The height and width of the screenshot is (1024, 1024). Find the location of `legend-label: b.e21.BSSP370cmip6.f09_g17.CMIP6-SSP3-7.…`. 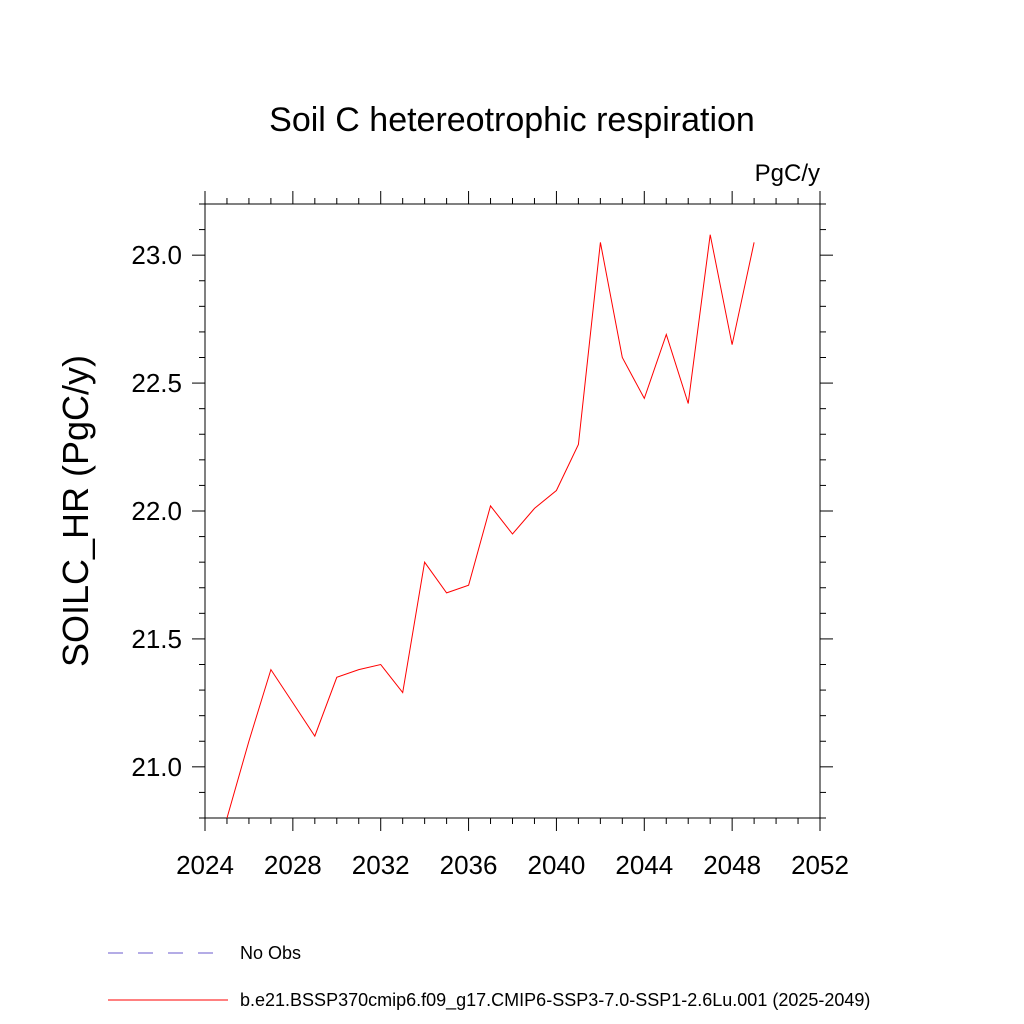

legend-label: b.e21.BSSP370cmip6.f09_g17.CMIP6-SSP3-7.… is located at coordinates (555, 1000).